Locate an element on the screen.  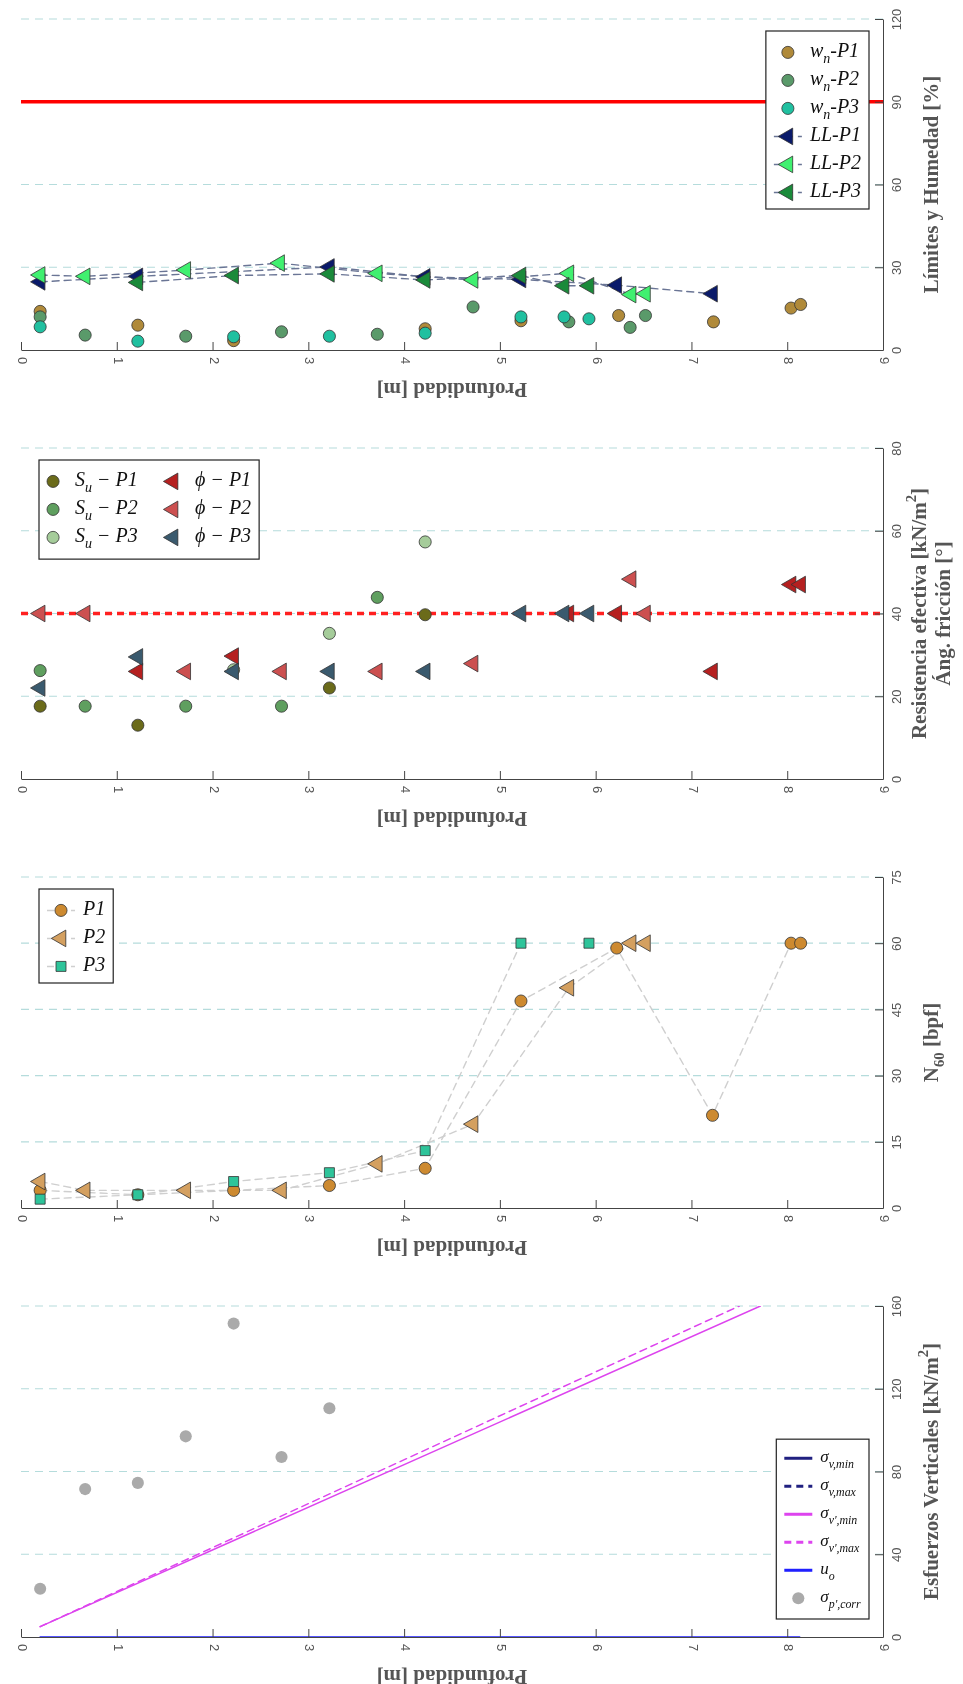
y-tick-label: 45 is located at coordinates (896, 1010).